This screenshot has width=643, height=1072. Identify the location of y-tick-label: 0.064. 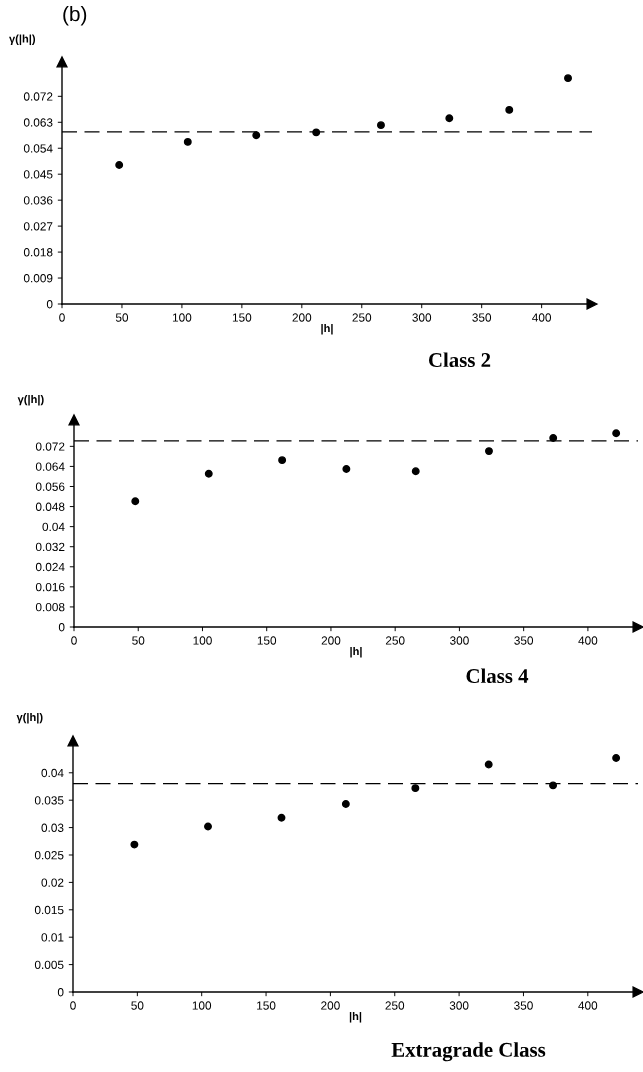
(50, 466).